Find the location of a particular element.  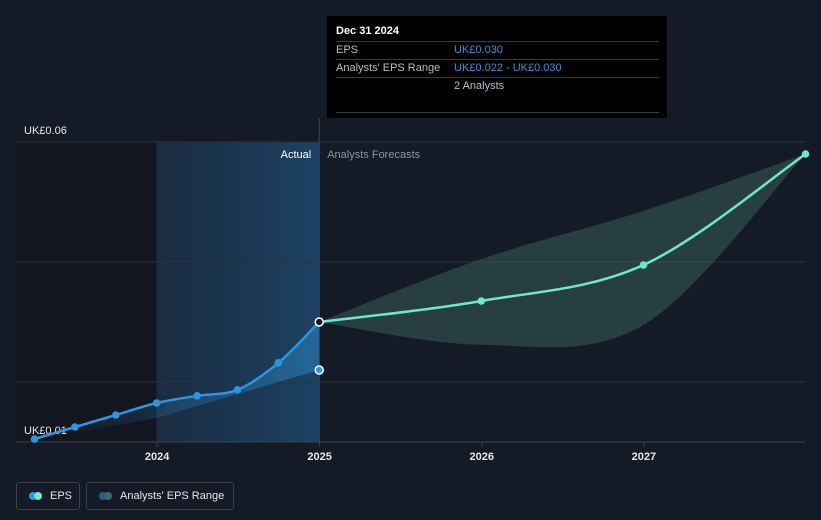

tooltip-range-row: Analysts' EPS Range UK£0.022 - UK£0.030 is located at coordinates (497, 68).